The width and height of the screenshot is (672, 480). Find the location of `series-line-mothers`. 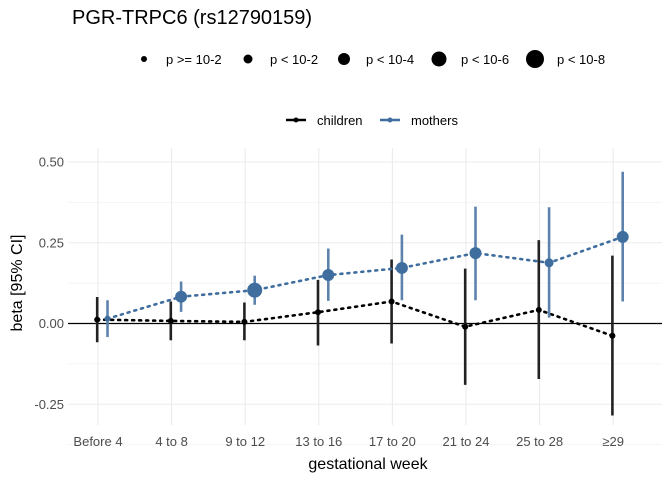

series-line-mothers is located at coordinates (365, 277).